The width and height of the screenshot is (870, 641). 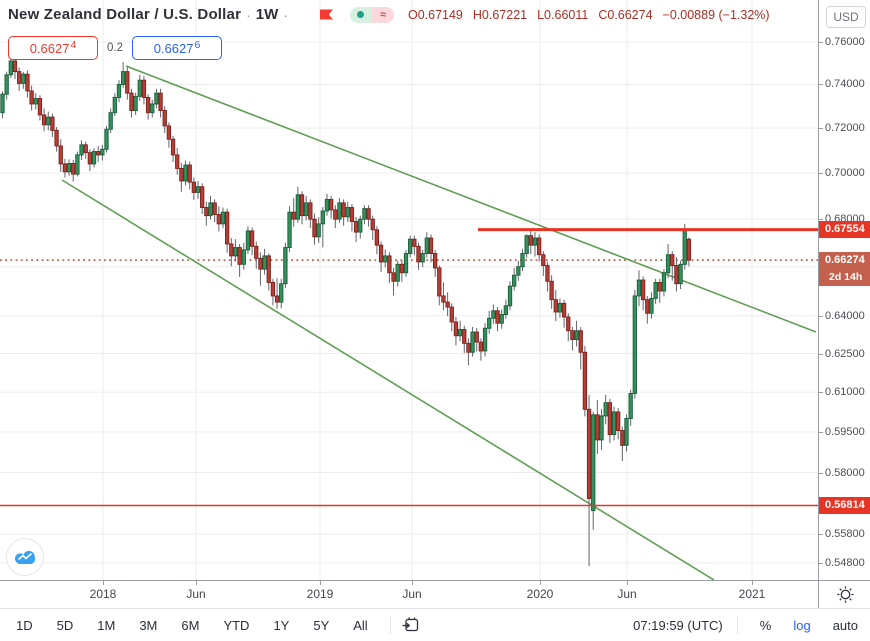 What do you see at coordinates (845, 472) in the screenshot?
I see `price-tick-label: 0.58000` at bounding box center [845, 472].